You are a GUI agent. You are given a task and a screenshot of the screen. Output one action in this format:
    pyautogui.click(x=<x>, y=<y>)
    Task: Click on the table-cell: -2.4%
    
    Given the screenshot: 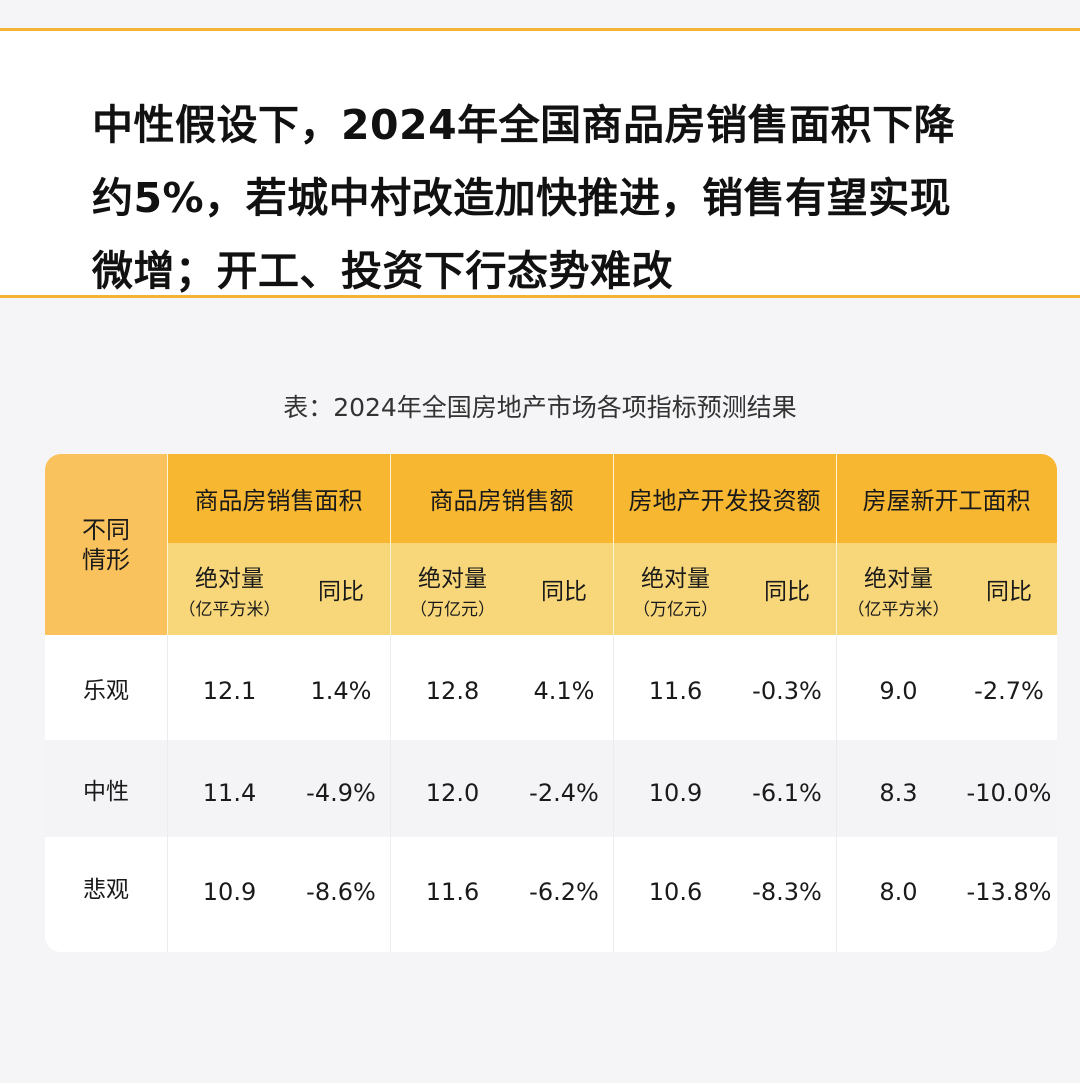 What is the action you would take?
    pyautogui.click(x=564, y=792)
    